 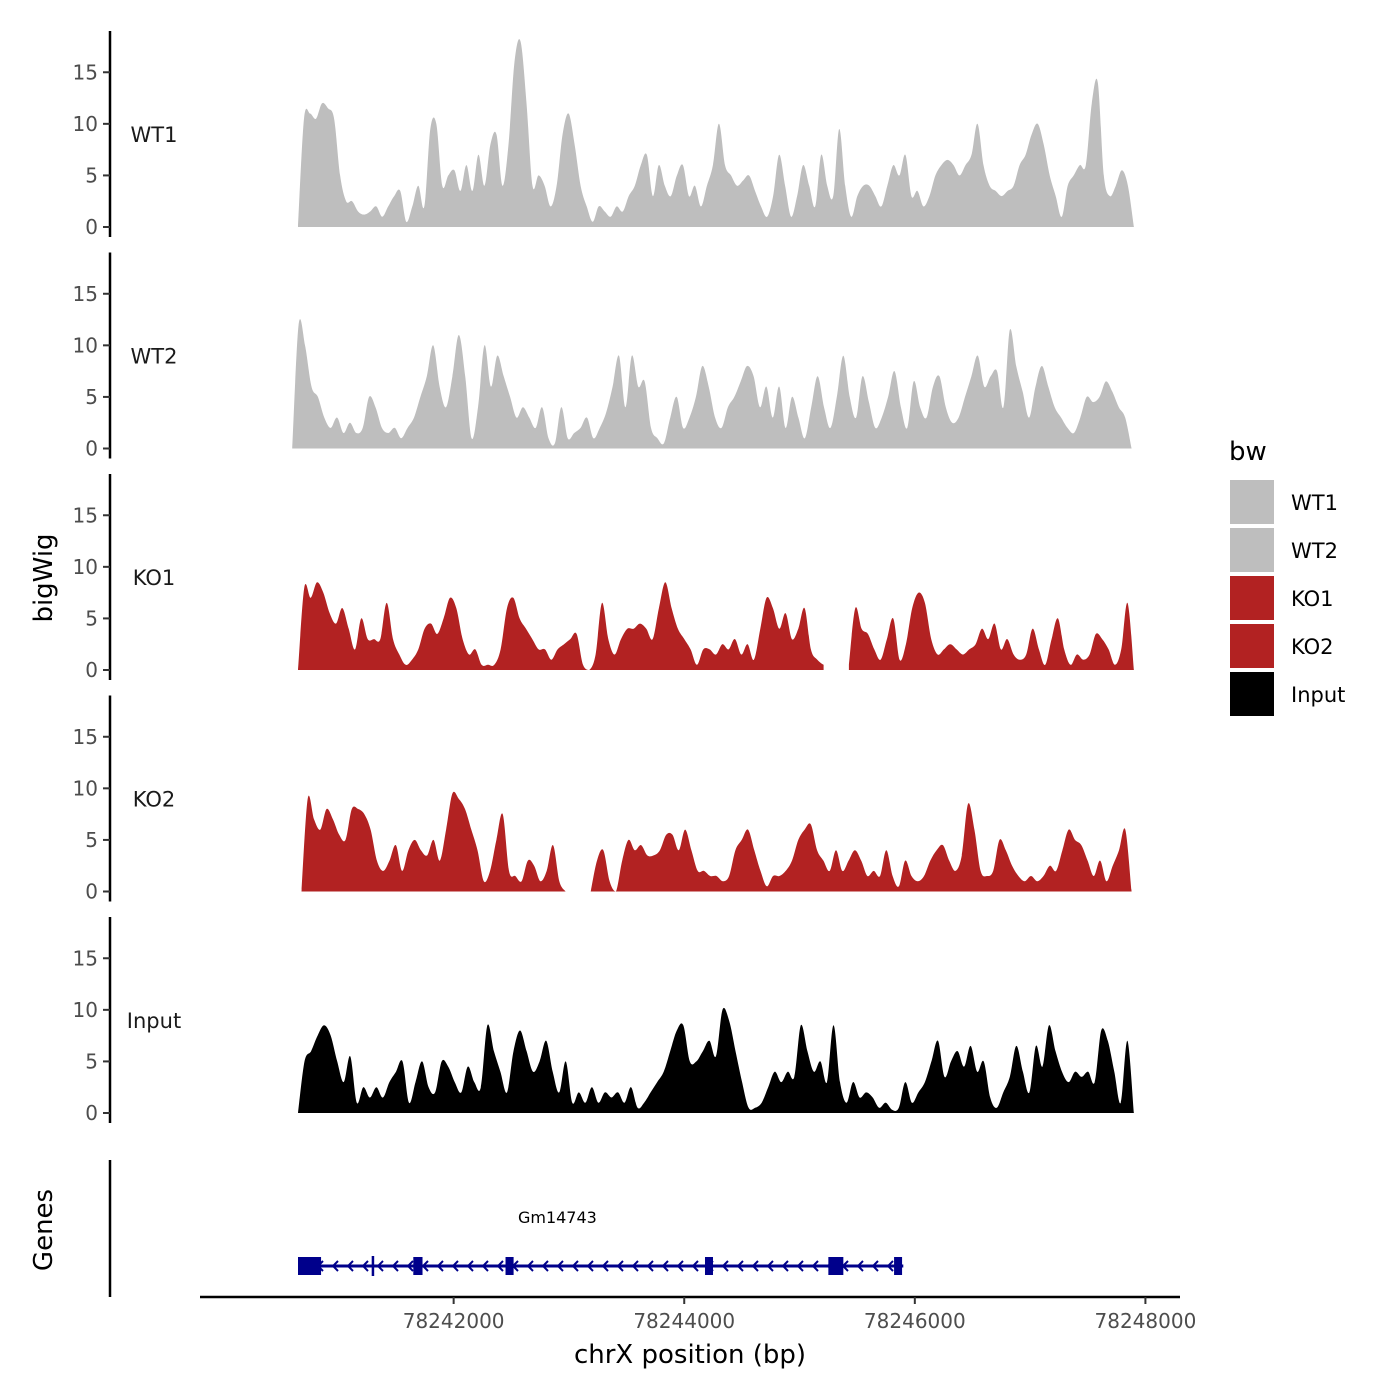 What do you see at coordinates (1314, 551) in the screenshot?
I see `legend-label: WT2` at bounding box center [1314, 551].